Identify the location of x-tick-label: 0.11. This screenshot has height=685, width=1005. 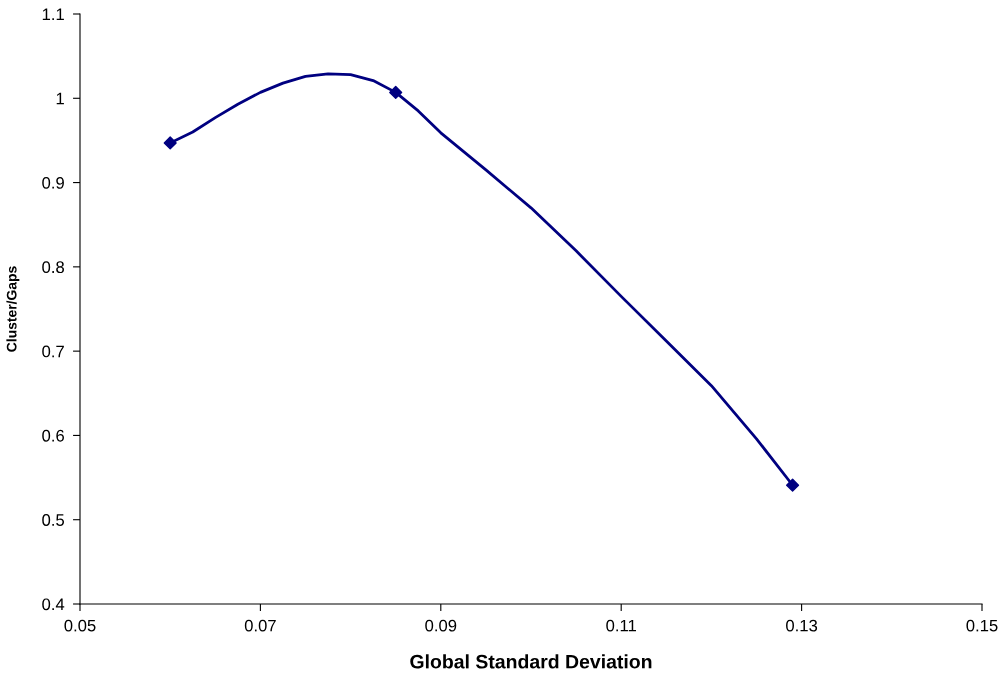
(621, 625).